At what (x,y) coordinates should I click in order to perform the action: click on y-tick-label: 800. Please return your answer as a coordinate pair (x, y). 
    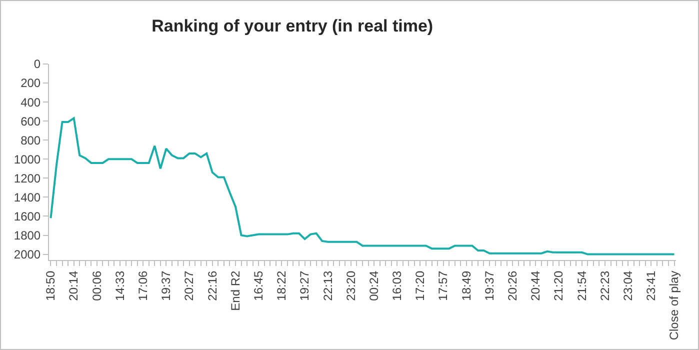
    Looking at the image, I should click on (30, 140).